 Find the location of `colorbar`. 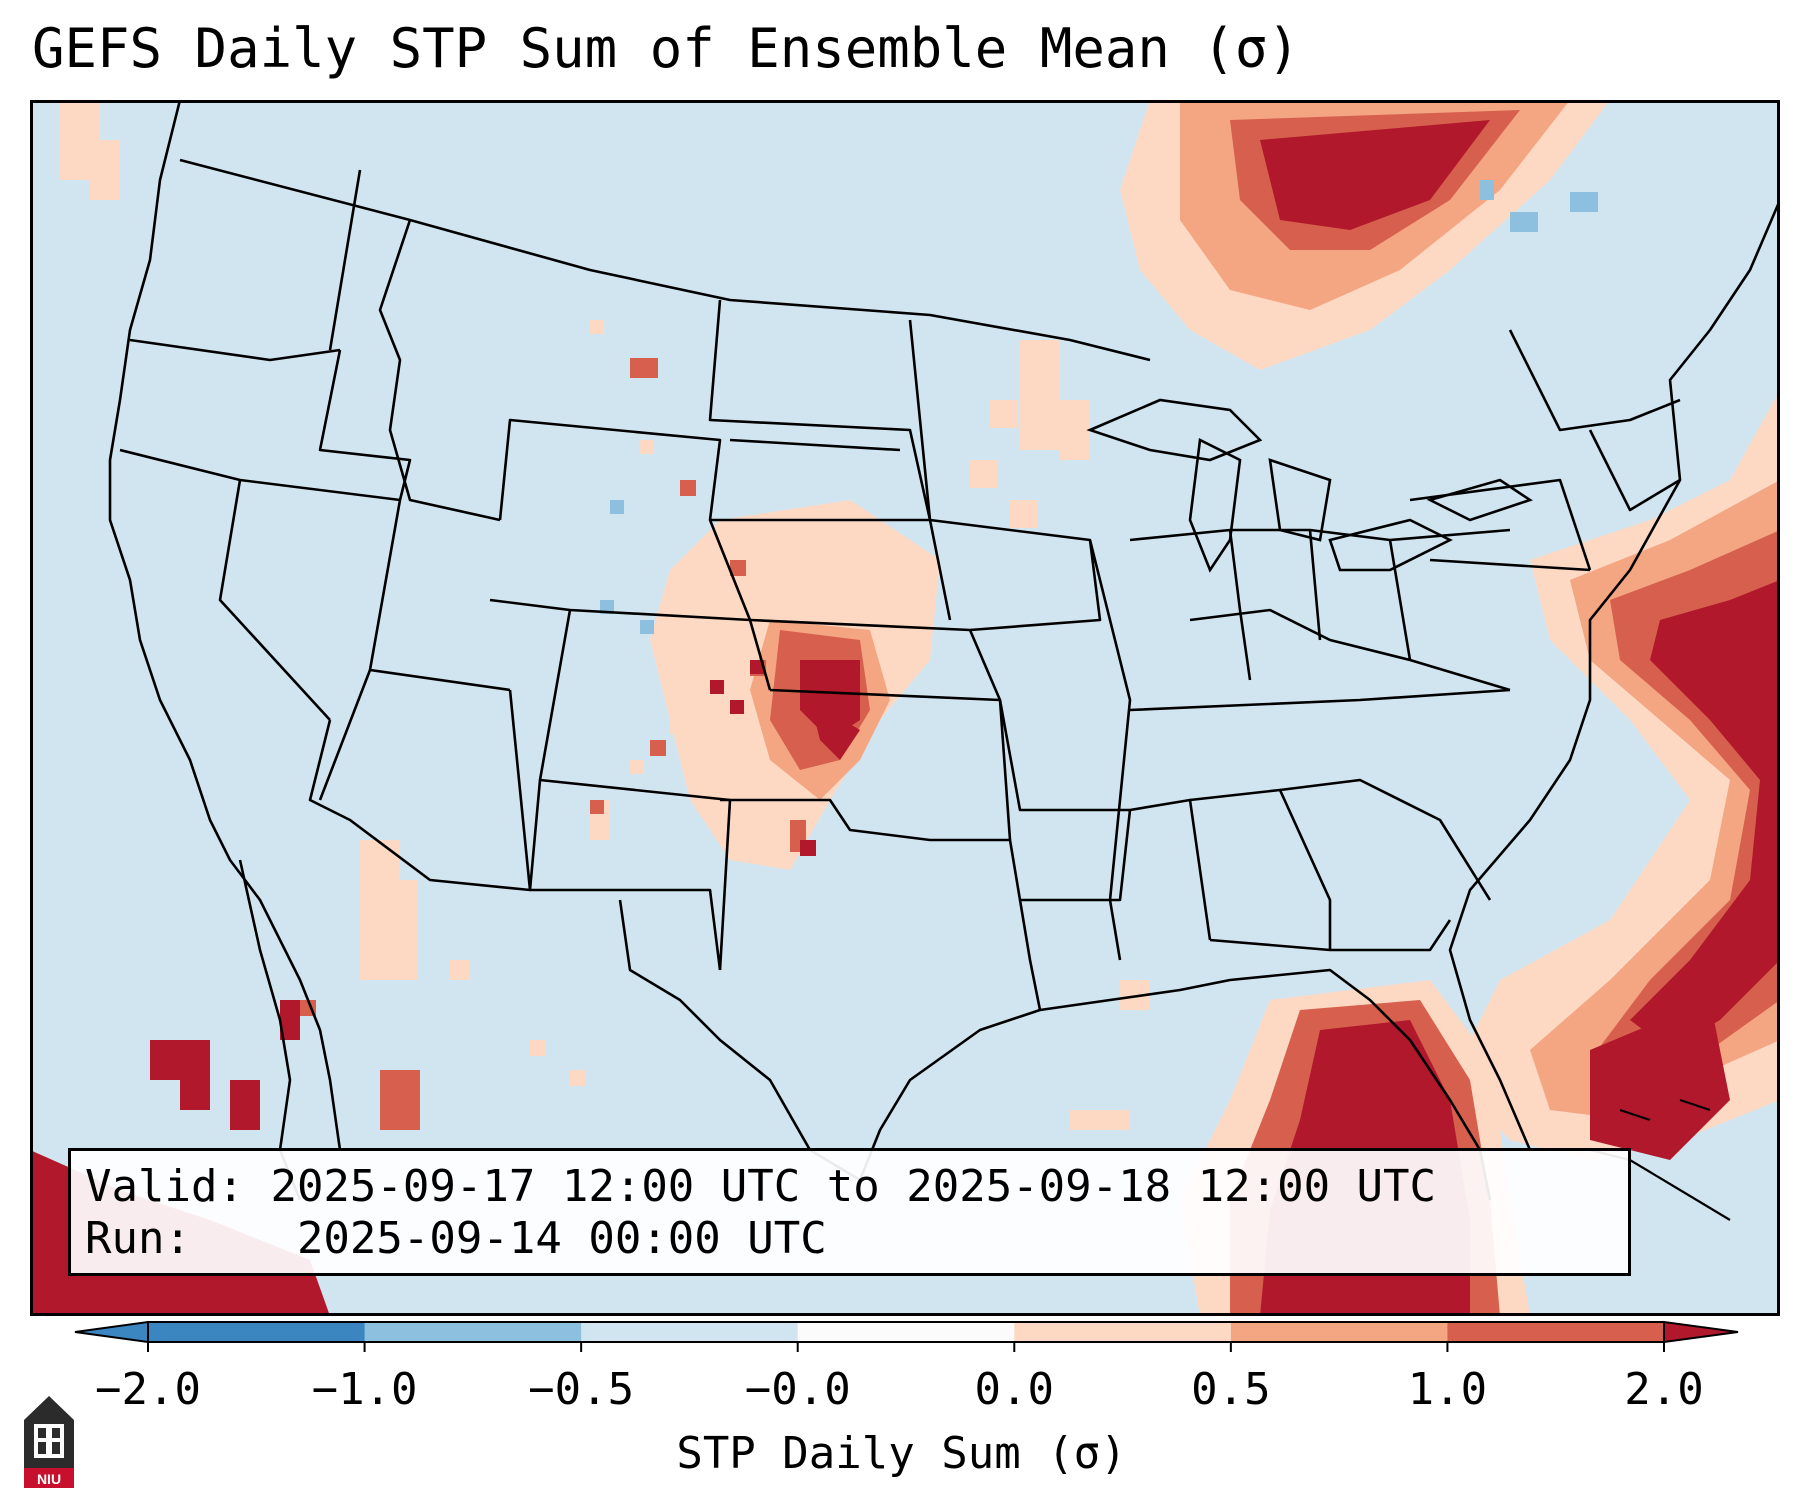

colorbar is located at coordinates (906, 1336).